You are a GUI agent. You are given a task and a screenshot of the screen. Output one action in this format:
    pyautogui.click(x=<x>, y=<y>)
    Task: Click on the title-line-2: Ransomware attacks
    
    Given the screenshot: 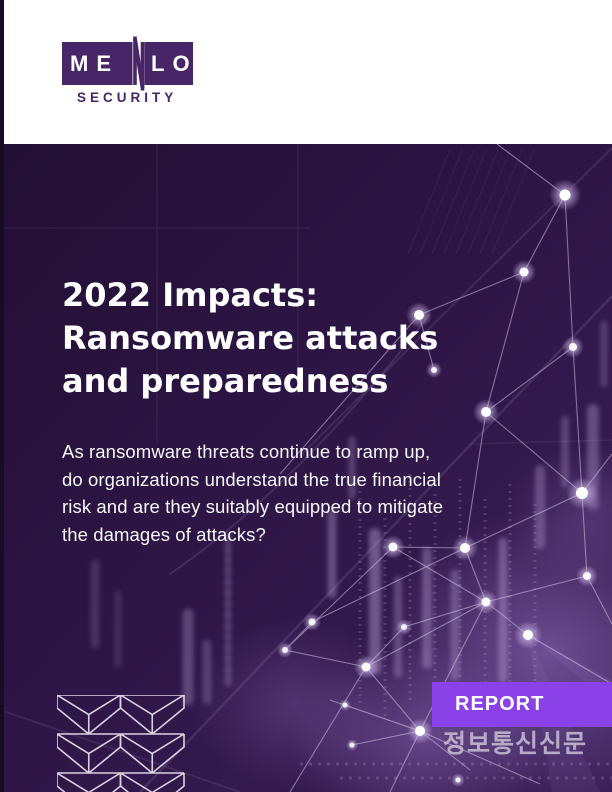 What is the action you would take?
    pyautogui.click(x=250, y=338)
    